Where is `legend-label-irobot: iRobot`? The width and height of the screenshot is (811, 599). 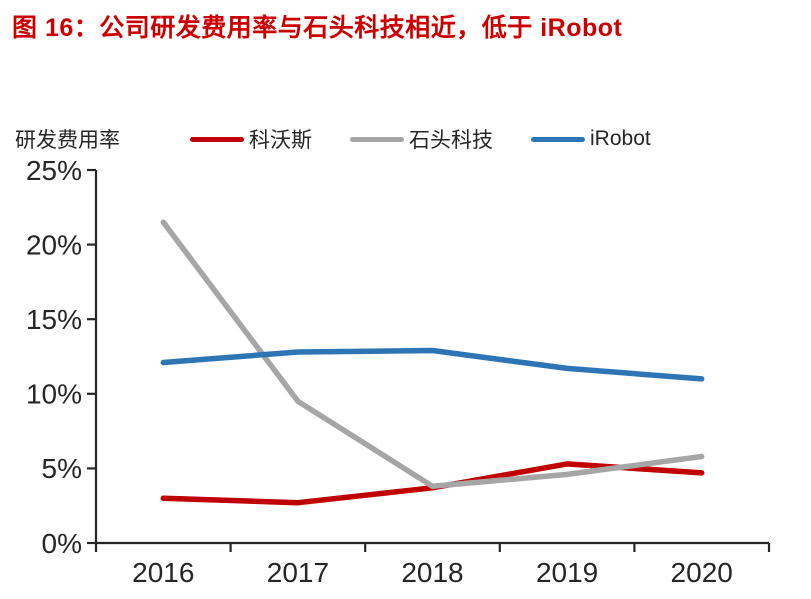 legend-label-irobot: iRobot is located at coordinates (620, 138).